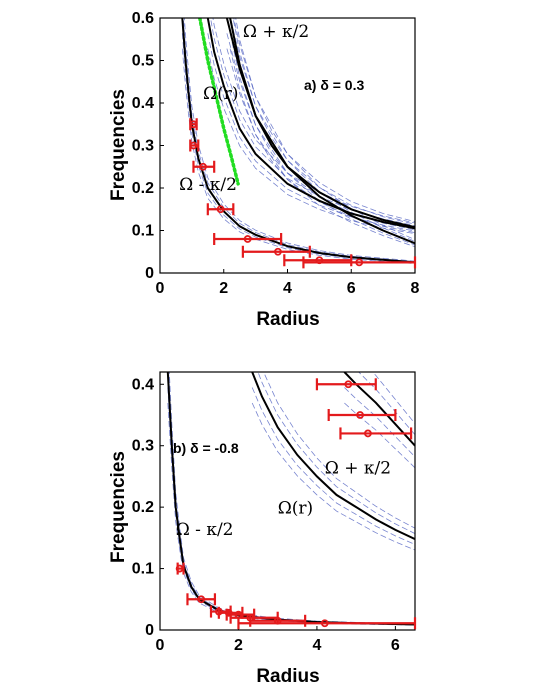 This screenshot has width=536, height=693. What do you see at coordinates (143, 61) in the screenshot?
I see `panel-a-ytick-label: 0.5` at bounding box center [143, 61].